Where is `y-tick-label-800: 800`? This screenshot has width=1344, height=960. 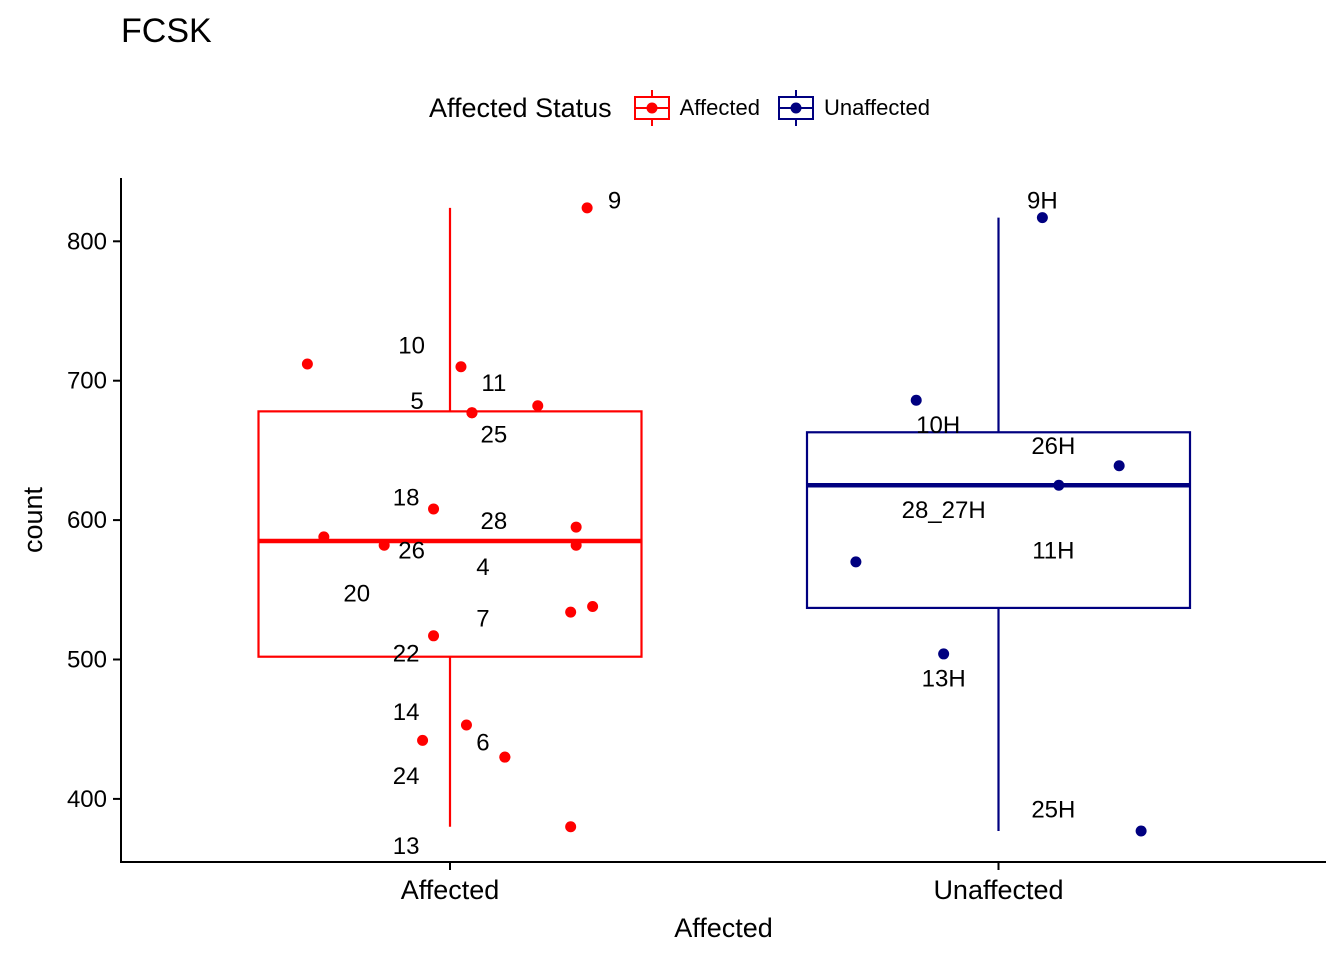 y-tick-label-800: 800 is located at coordinates (87, 241).